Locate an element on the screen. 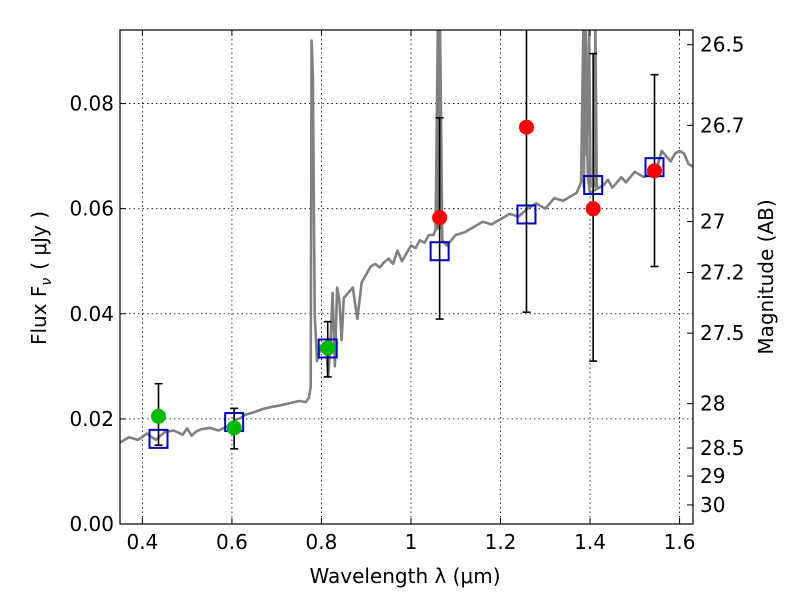 This screenshot has width=800, height=600. y-axis-label: Flux Fν ( μJy ) is located at coordinates (41, 278).